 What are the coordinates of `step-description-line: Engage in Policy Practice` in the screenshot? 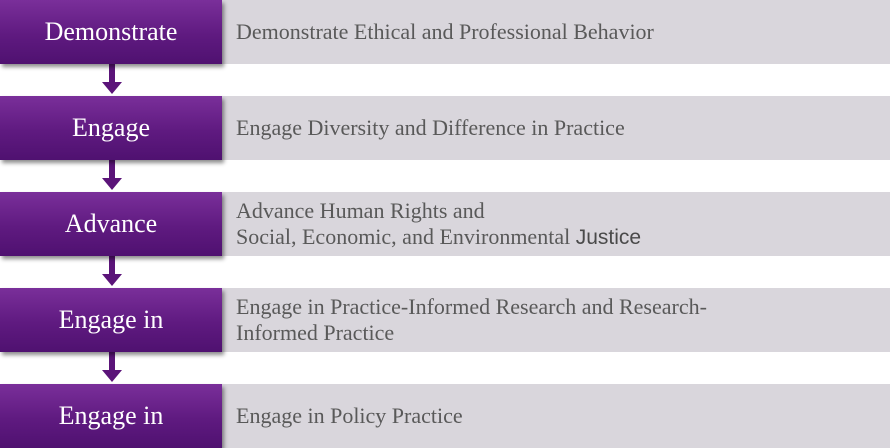 It's located at (563, 416).